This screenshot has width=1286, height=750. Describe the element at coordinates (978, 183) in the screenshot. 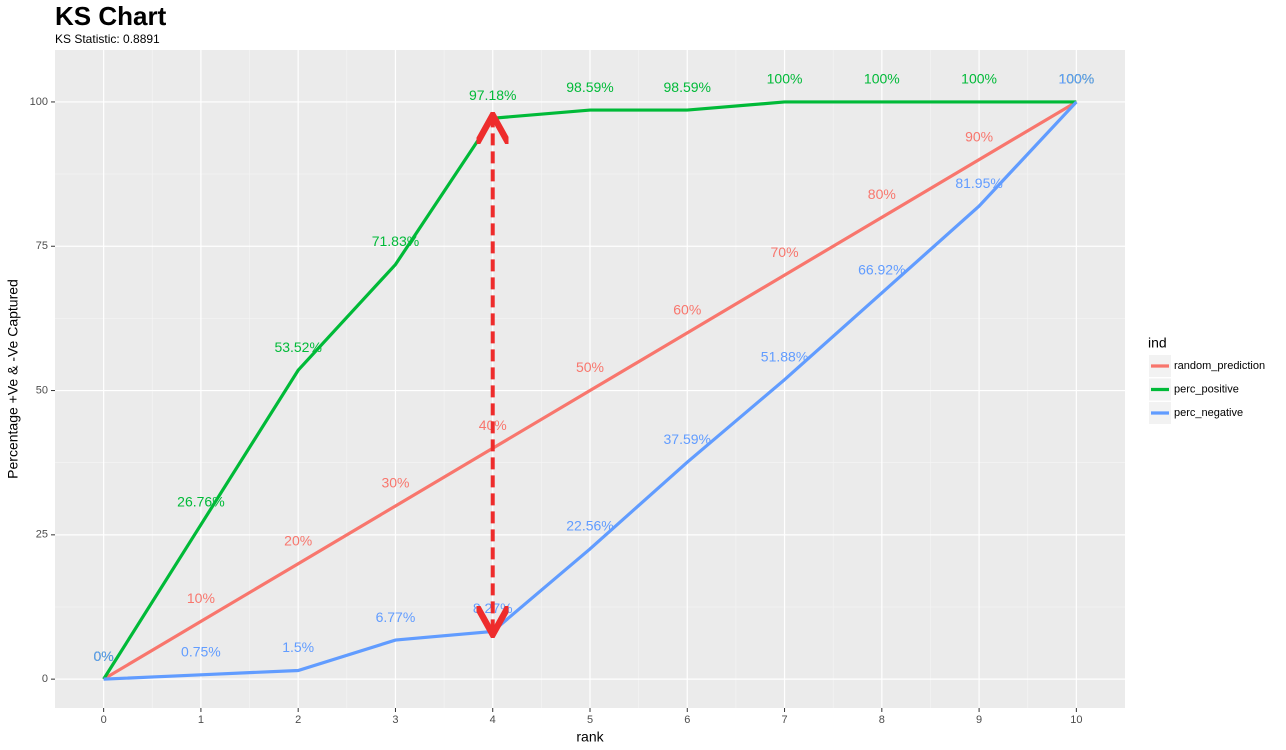

I see `value-label: 81.95%` at that location.